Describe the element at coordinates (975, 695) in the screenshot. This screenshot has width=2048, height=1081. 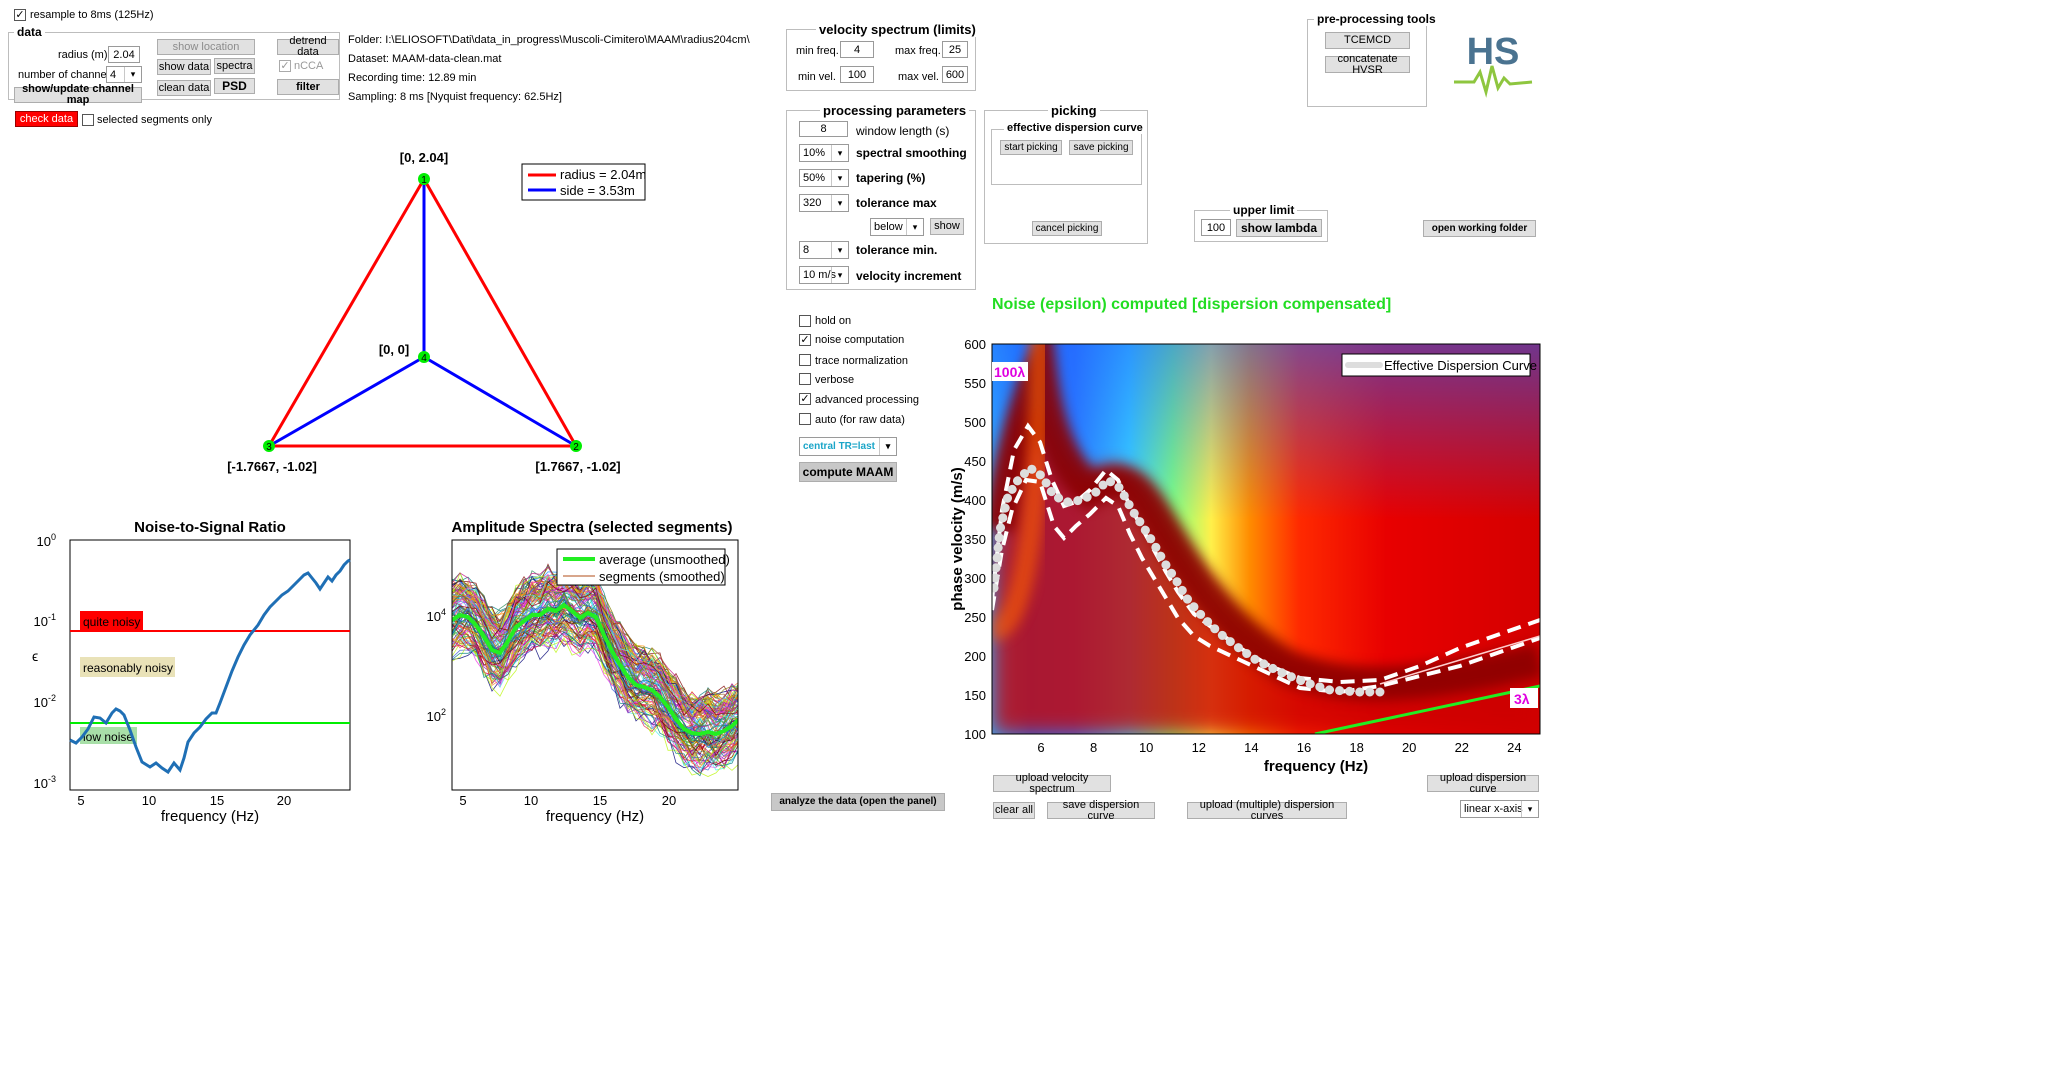
I see `dispersion-ytick: 150` at that location.